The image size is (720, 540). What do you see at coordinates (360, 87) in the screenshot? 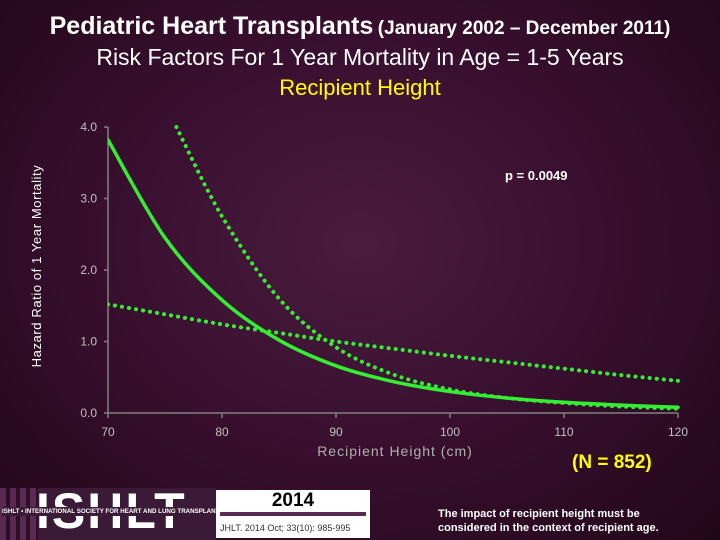
I see `variable-title: Recipient Height` at bounding box center [360, 87].